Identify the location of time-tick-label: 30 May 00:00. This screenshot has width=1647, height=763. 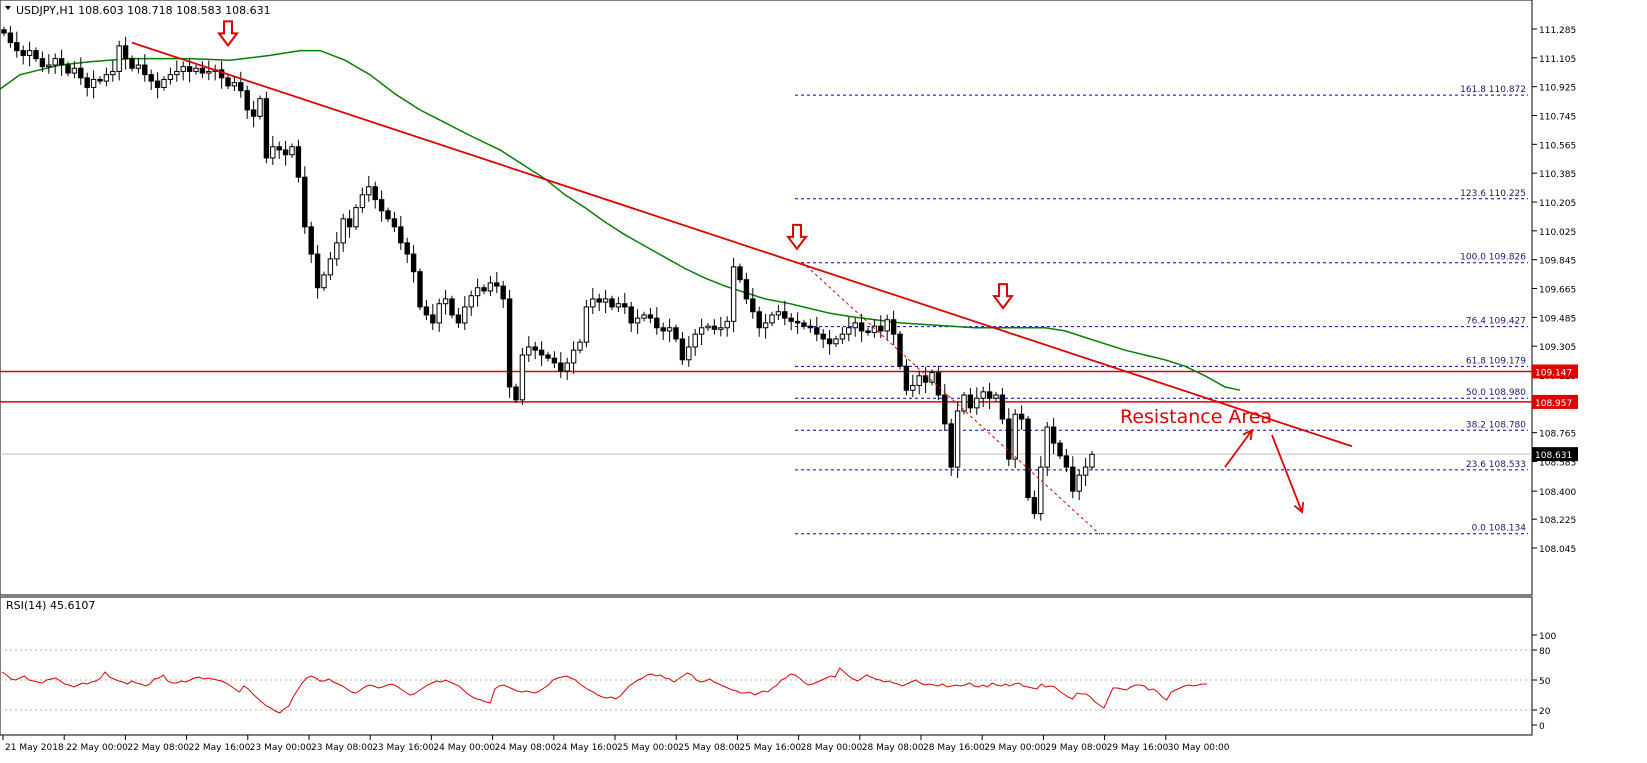
(1199, 748).